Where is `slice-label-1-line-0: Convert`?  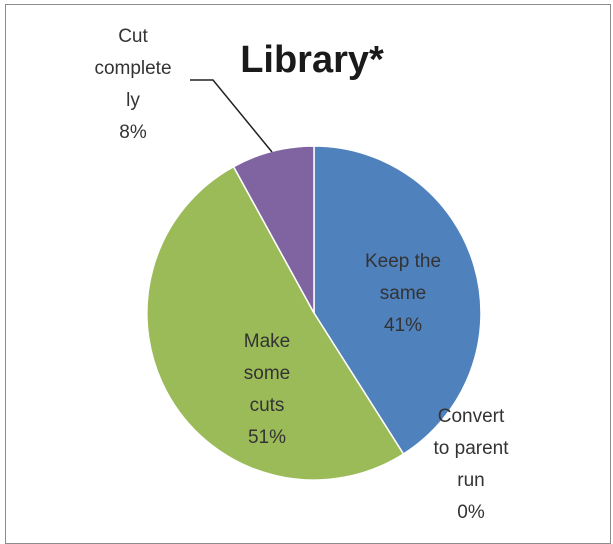
slice-label-1-line-0: Convert is located at coordinates (471, 416).